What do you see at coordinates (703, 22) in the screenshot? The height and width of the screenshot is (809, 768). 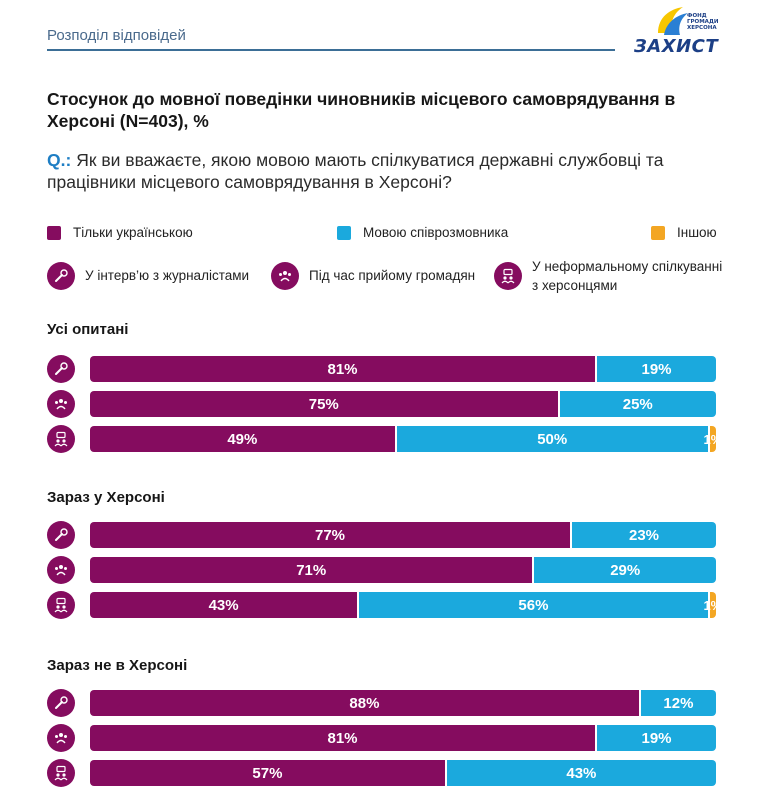 I see `logo-caption: ФОНД ГРОМАДИ ХЕРСОНА` at bounding box center [703, 22].